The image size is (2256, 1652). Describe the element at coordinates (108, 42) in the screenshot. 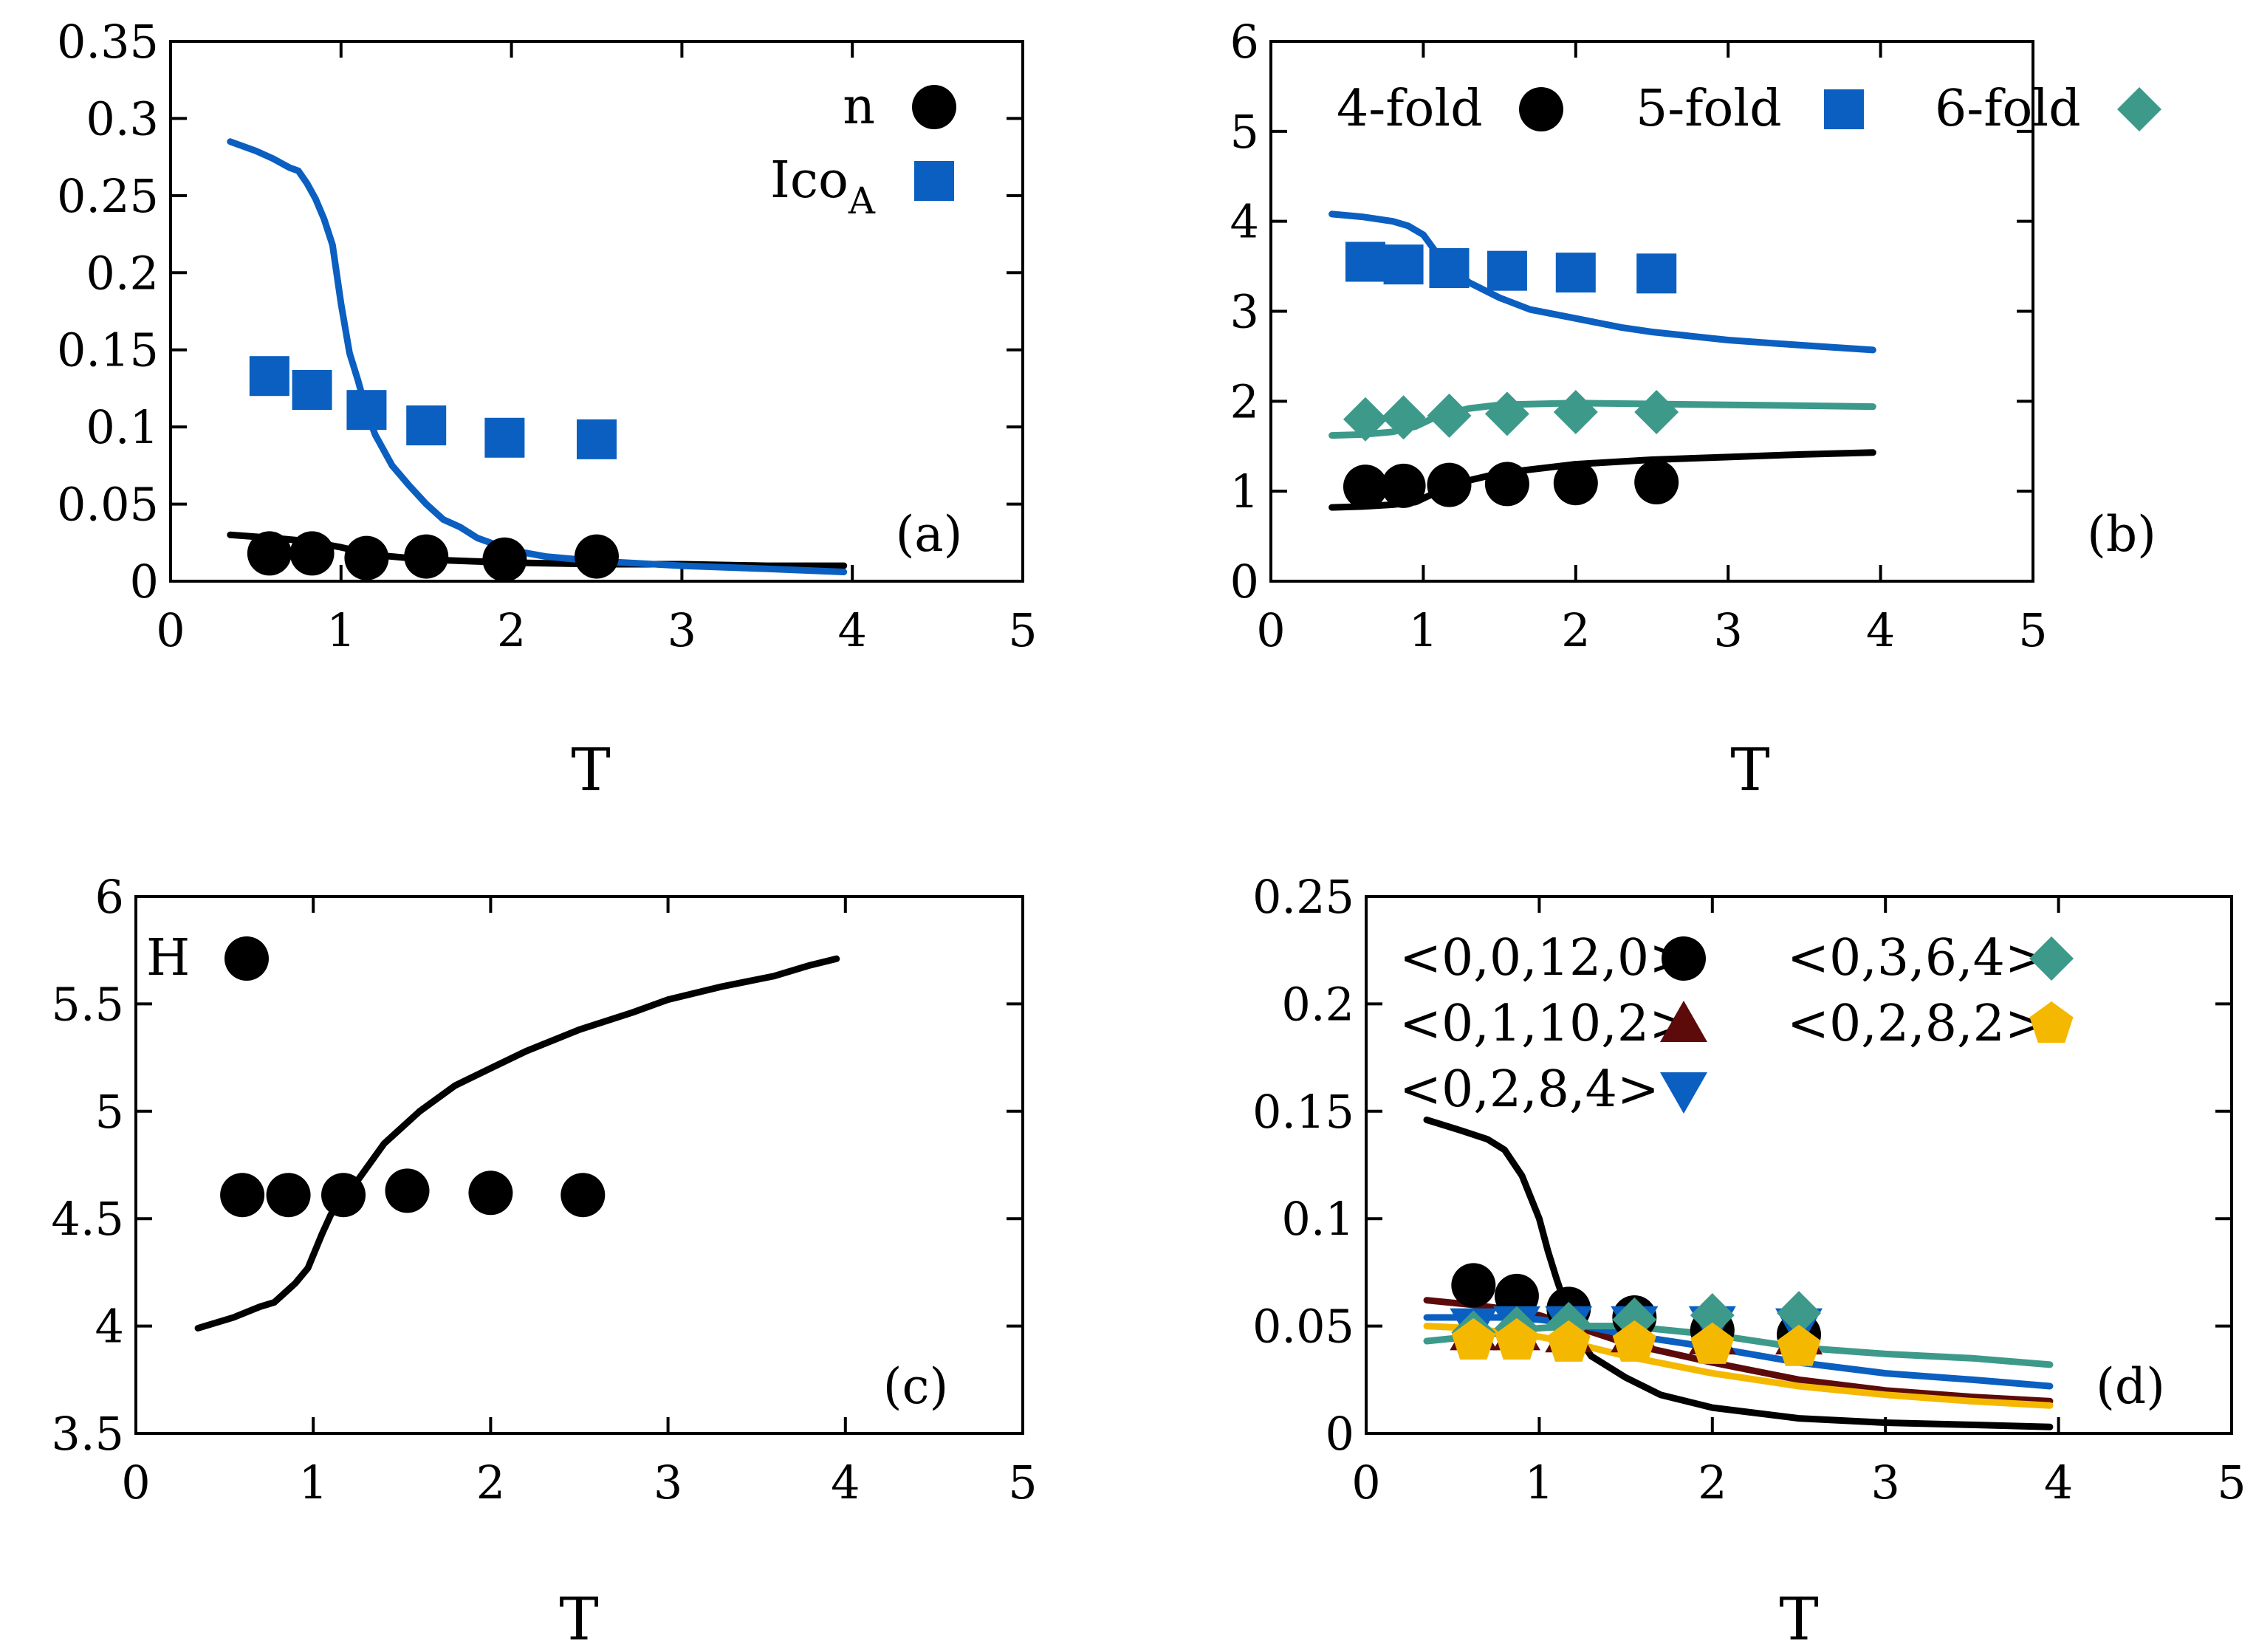

I see `y-tick-label: 0.35` at that location.